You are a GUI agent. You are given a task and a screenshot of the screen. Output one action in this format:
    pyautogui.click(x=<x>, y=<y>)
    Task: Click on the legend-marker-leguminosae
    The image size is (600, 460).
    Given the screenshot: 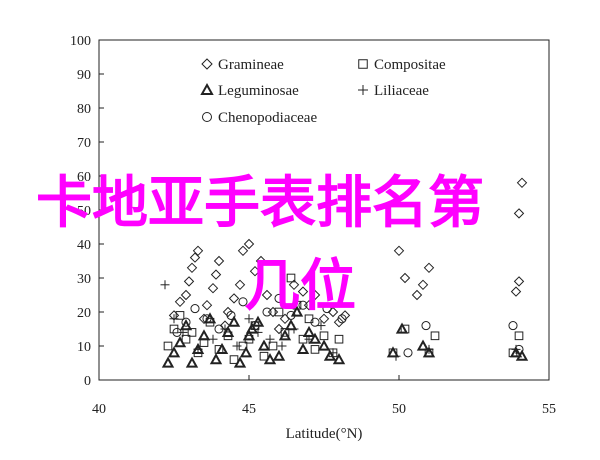 What is the action you would take?
    pyautogui.click(x=207, y=88)
    